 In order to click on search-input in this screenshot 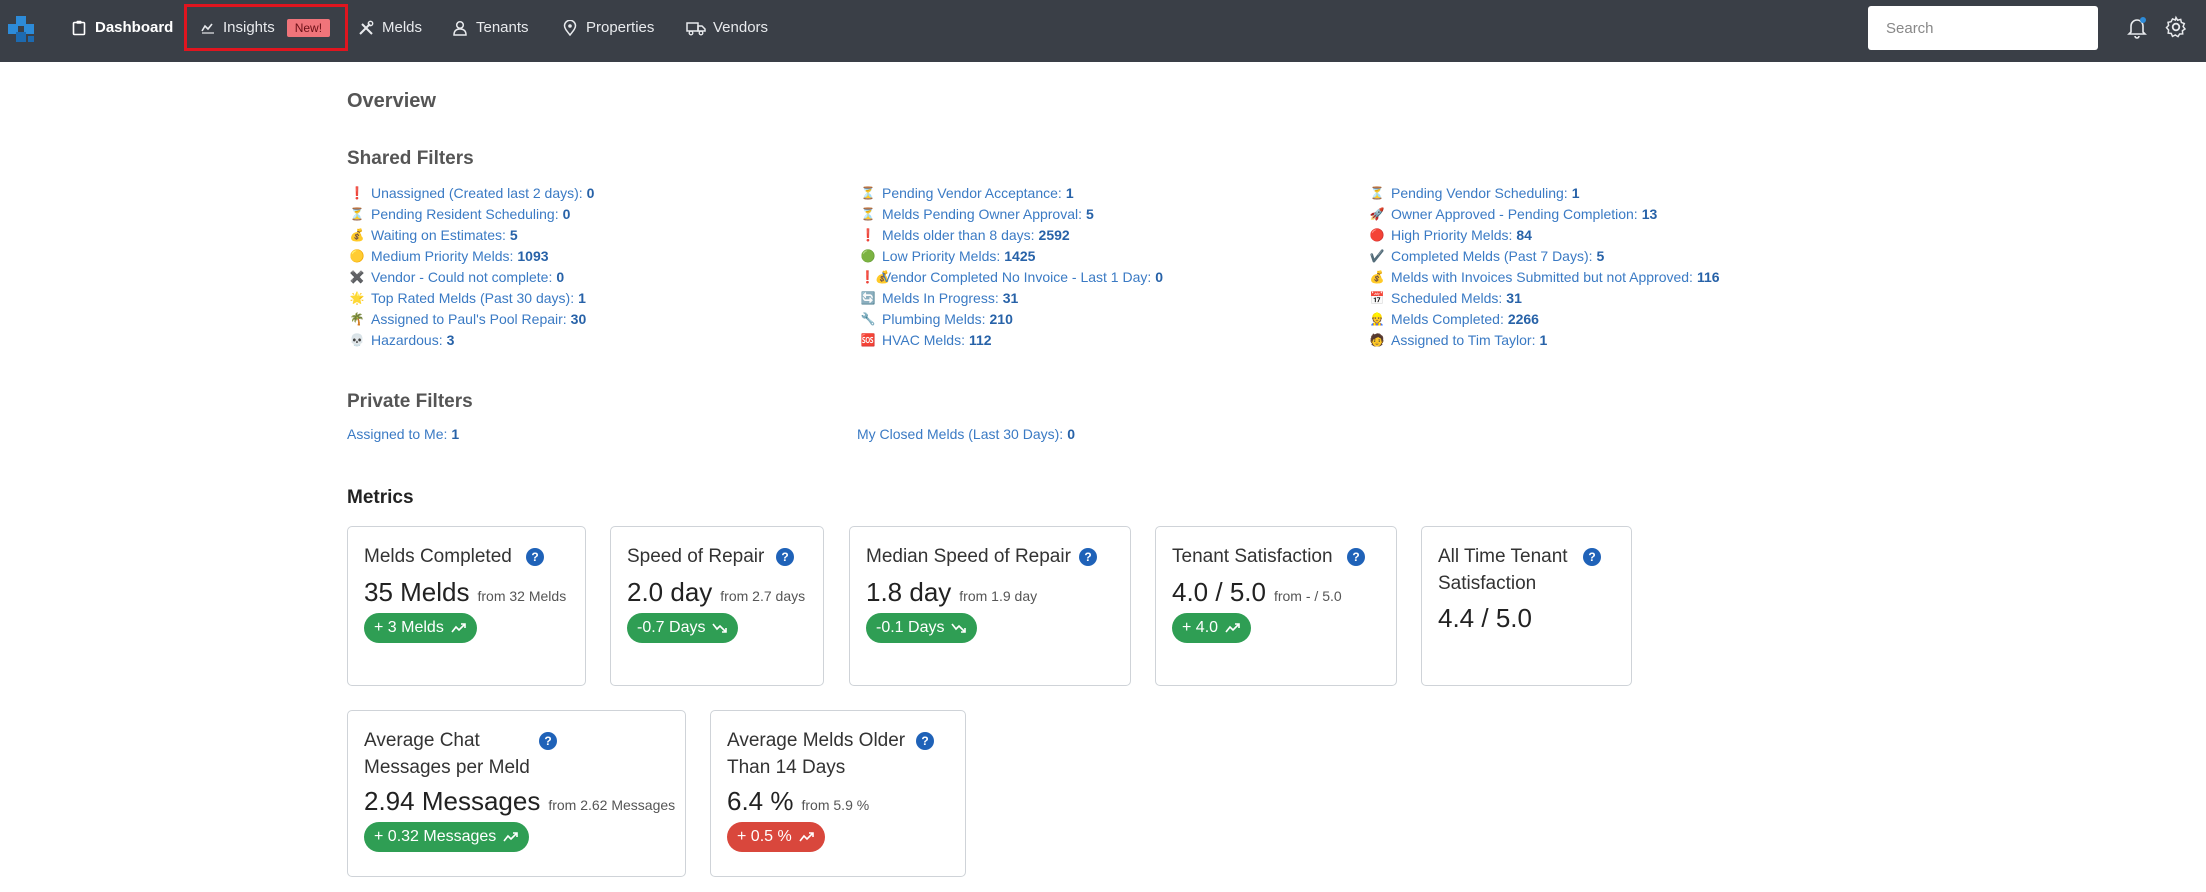, I will do `click(1983, 28)`.